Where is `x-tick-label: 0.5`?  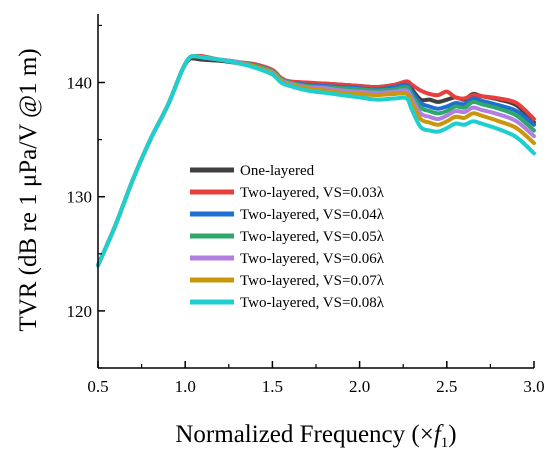
x-tick-label: 0.5 is located at coordinates (97, 386).